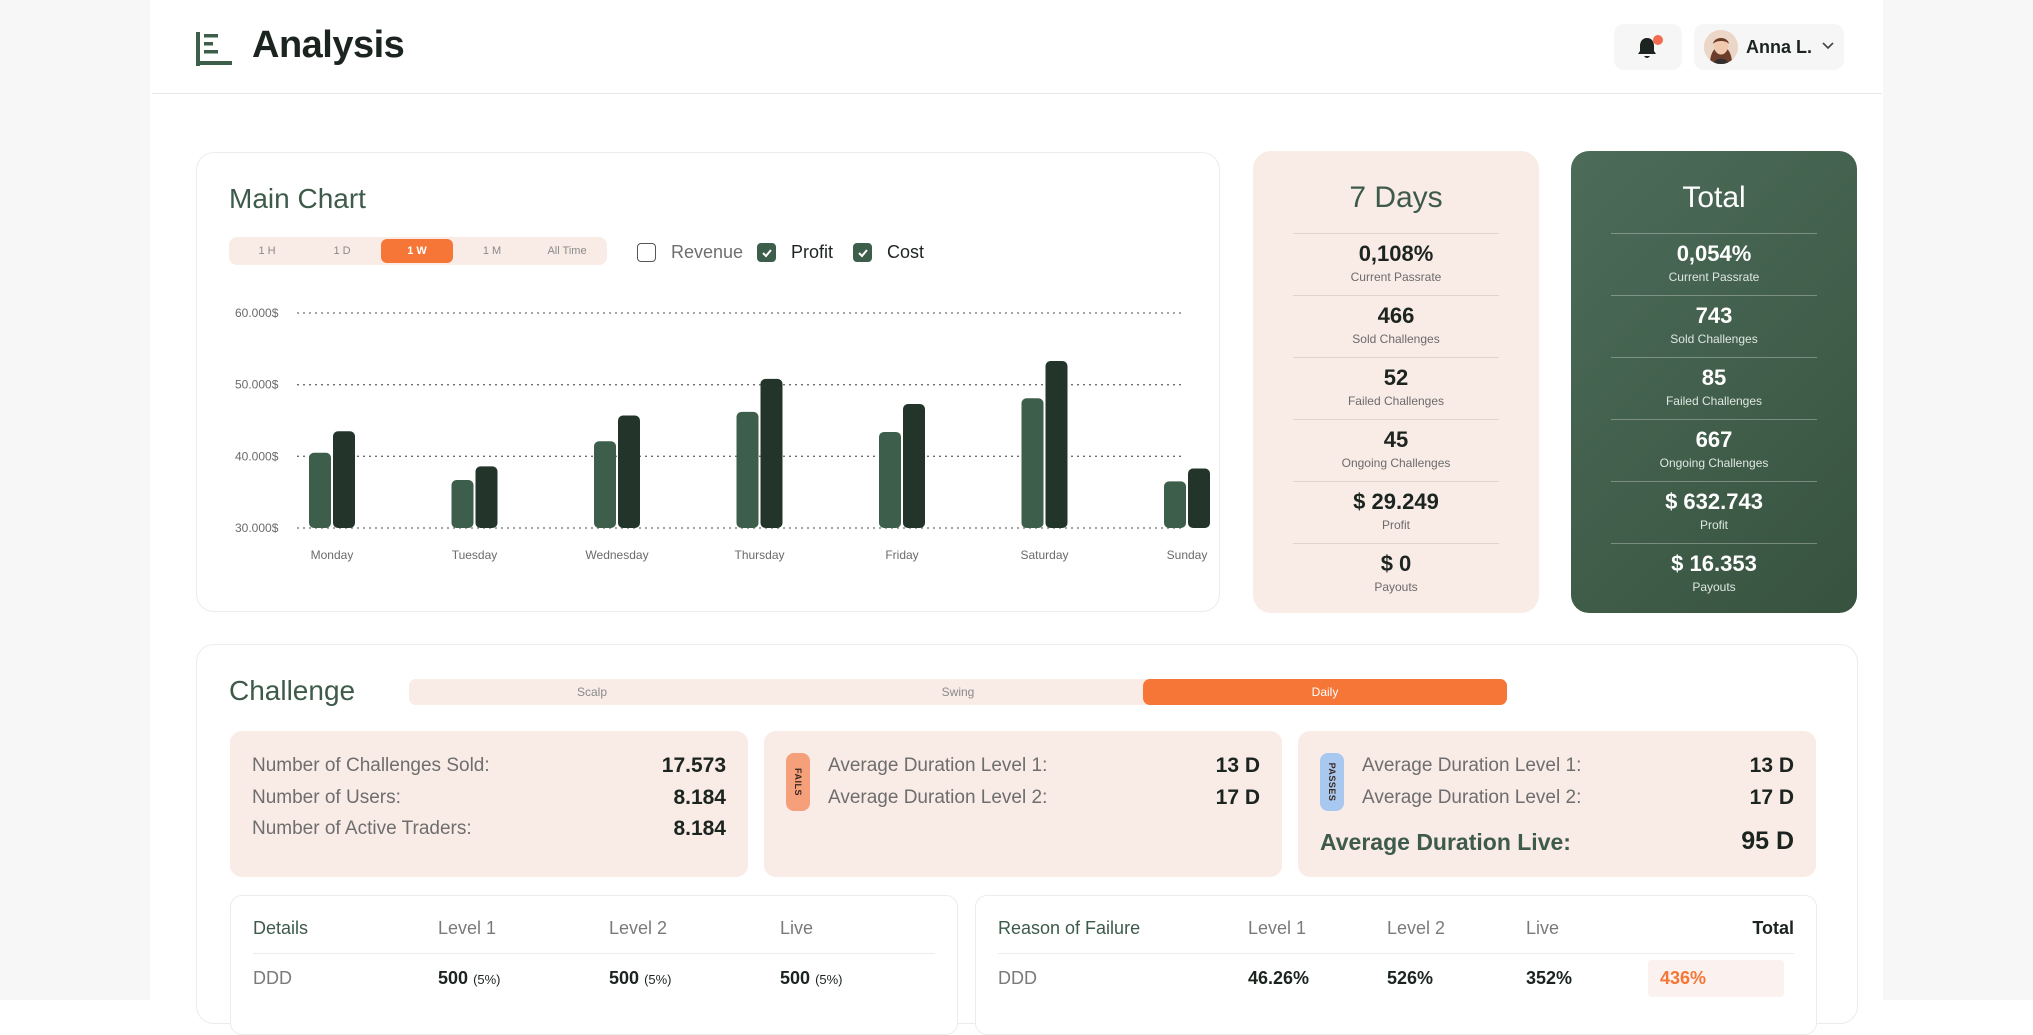  I want to click on notification-dot, so click(1658, 40).